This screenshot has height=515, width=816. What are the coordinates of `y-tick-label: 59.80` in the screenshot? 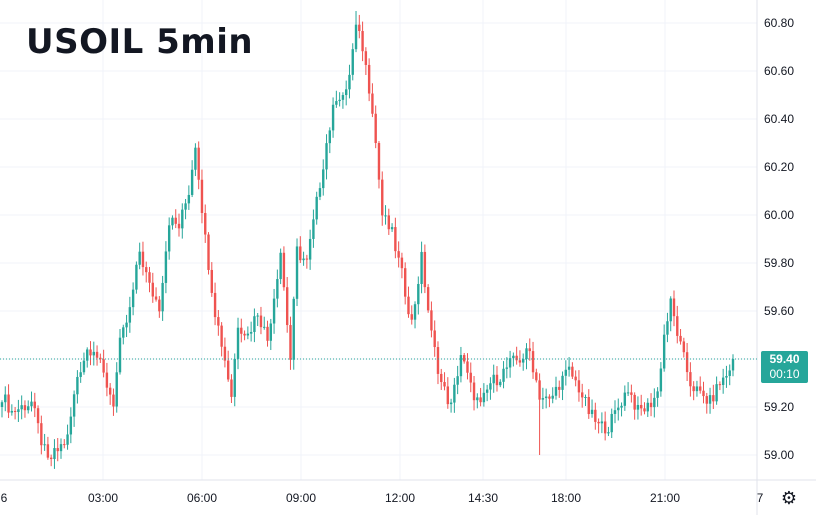 It's located at (779, 263).